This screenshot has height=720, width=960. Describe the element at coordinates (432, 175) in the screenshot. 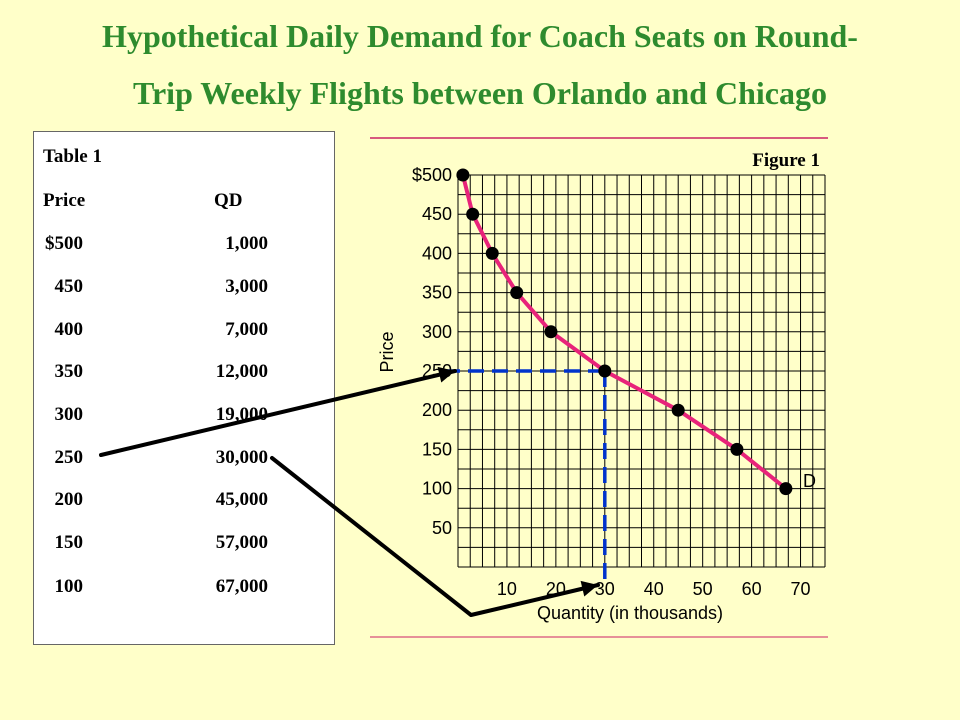

I see `y-tick-label: $500` at that location.